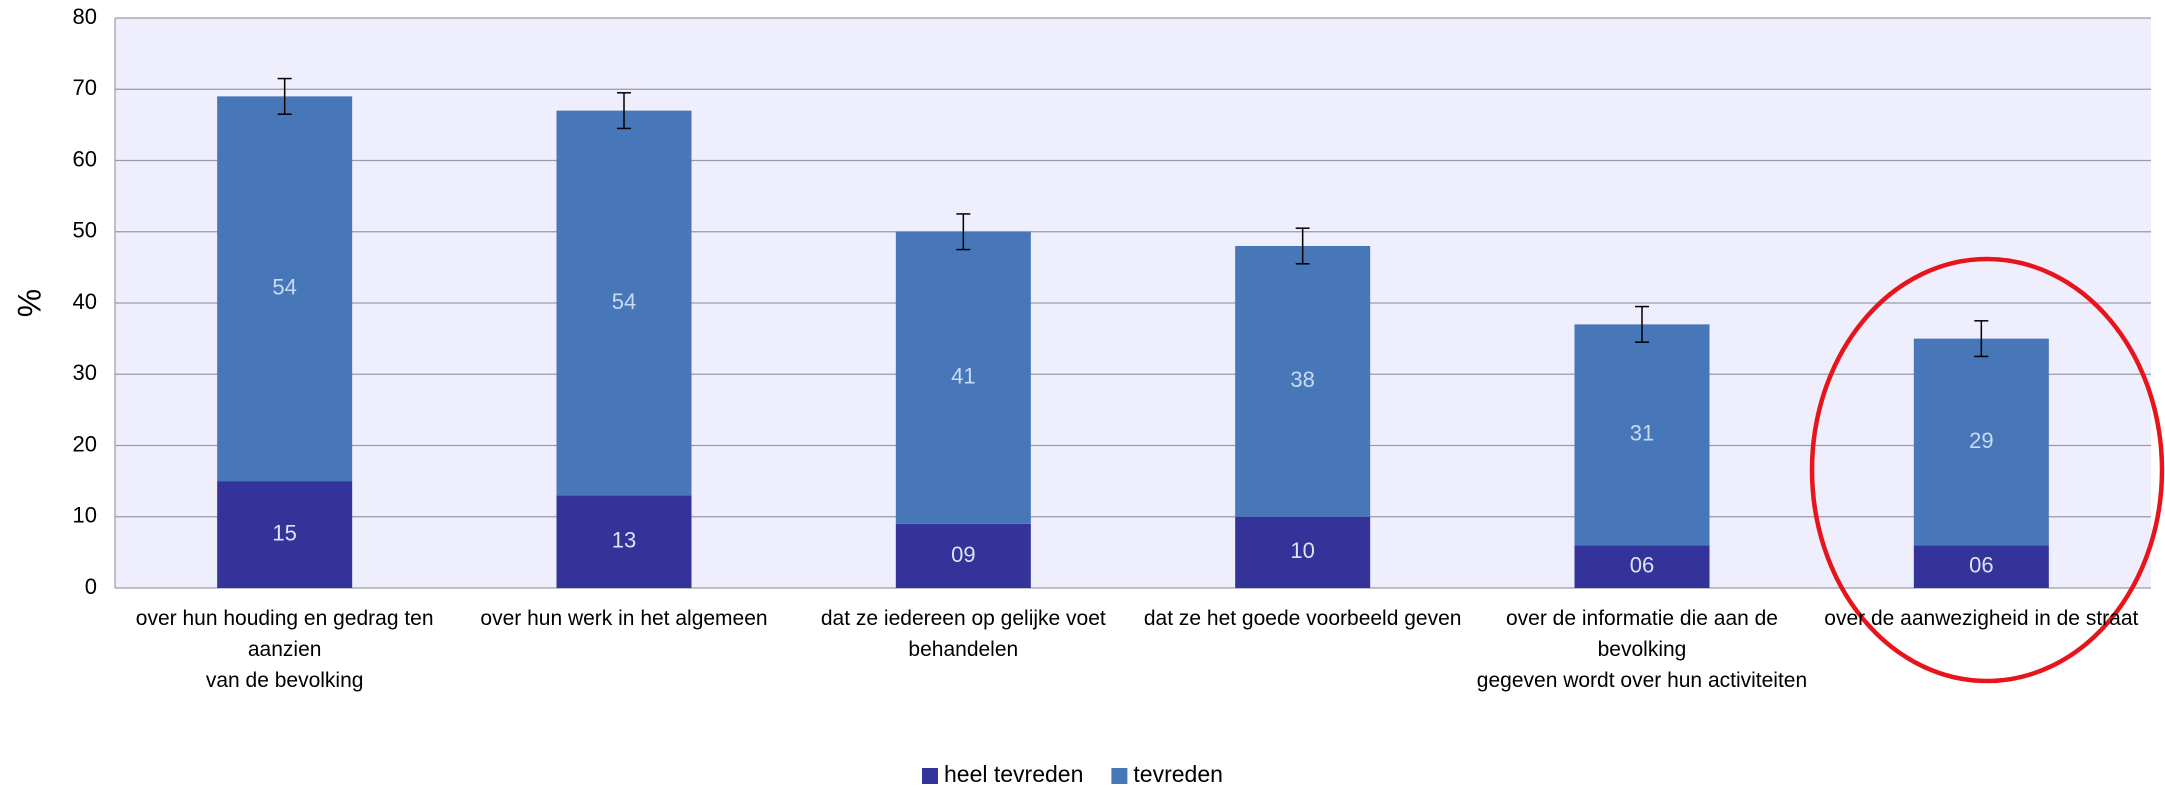  I want to click on legend-label: heel tevreden, so click(1013, 774).